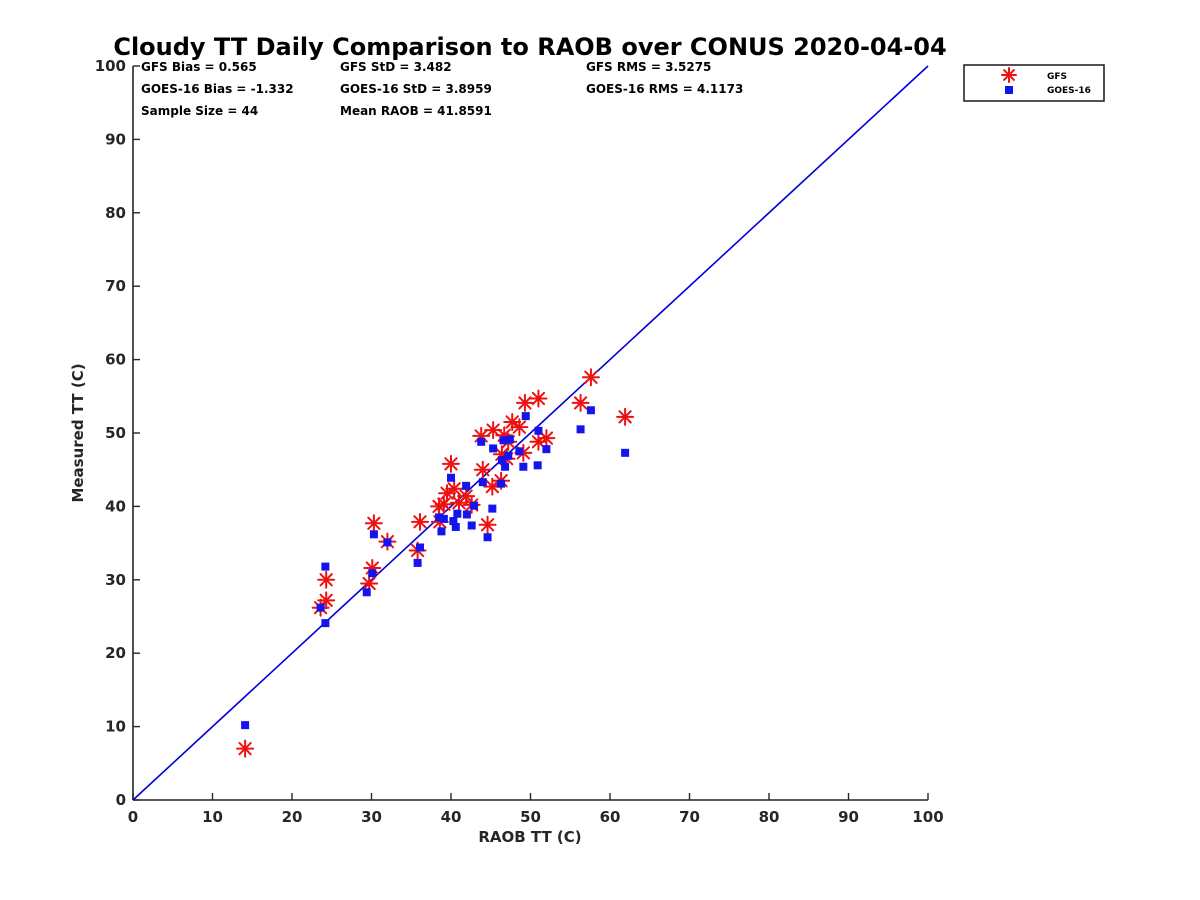 The image size is (1200, 900). What do you see at coordinates (1057, 77) in the screenshot?
I see `legend-gfs-label: GFS` at bounding box center [1057, 77].